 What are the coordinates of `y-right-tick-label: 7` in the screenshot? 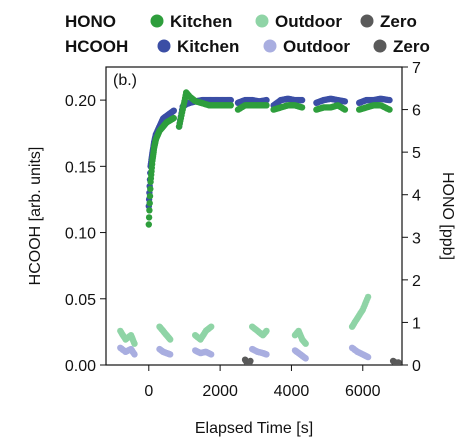 It's located at (416, 68).